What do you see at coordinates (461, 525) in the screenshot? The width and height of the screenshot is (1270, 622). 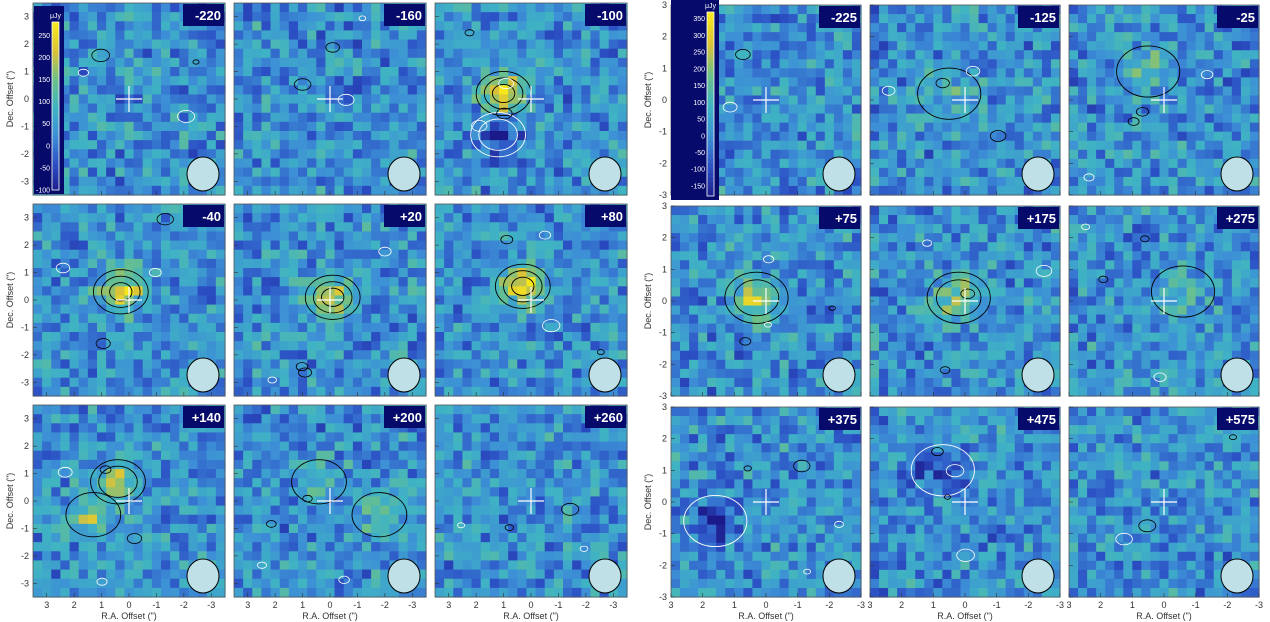 I see `negative-contour` at bounding box center [461, 525].